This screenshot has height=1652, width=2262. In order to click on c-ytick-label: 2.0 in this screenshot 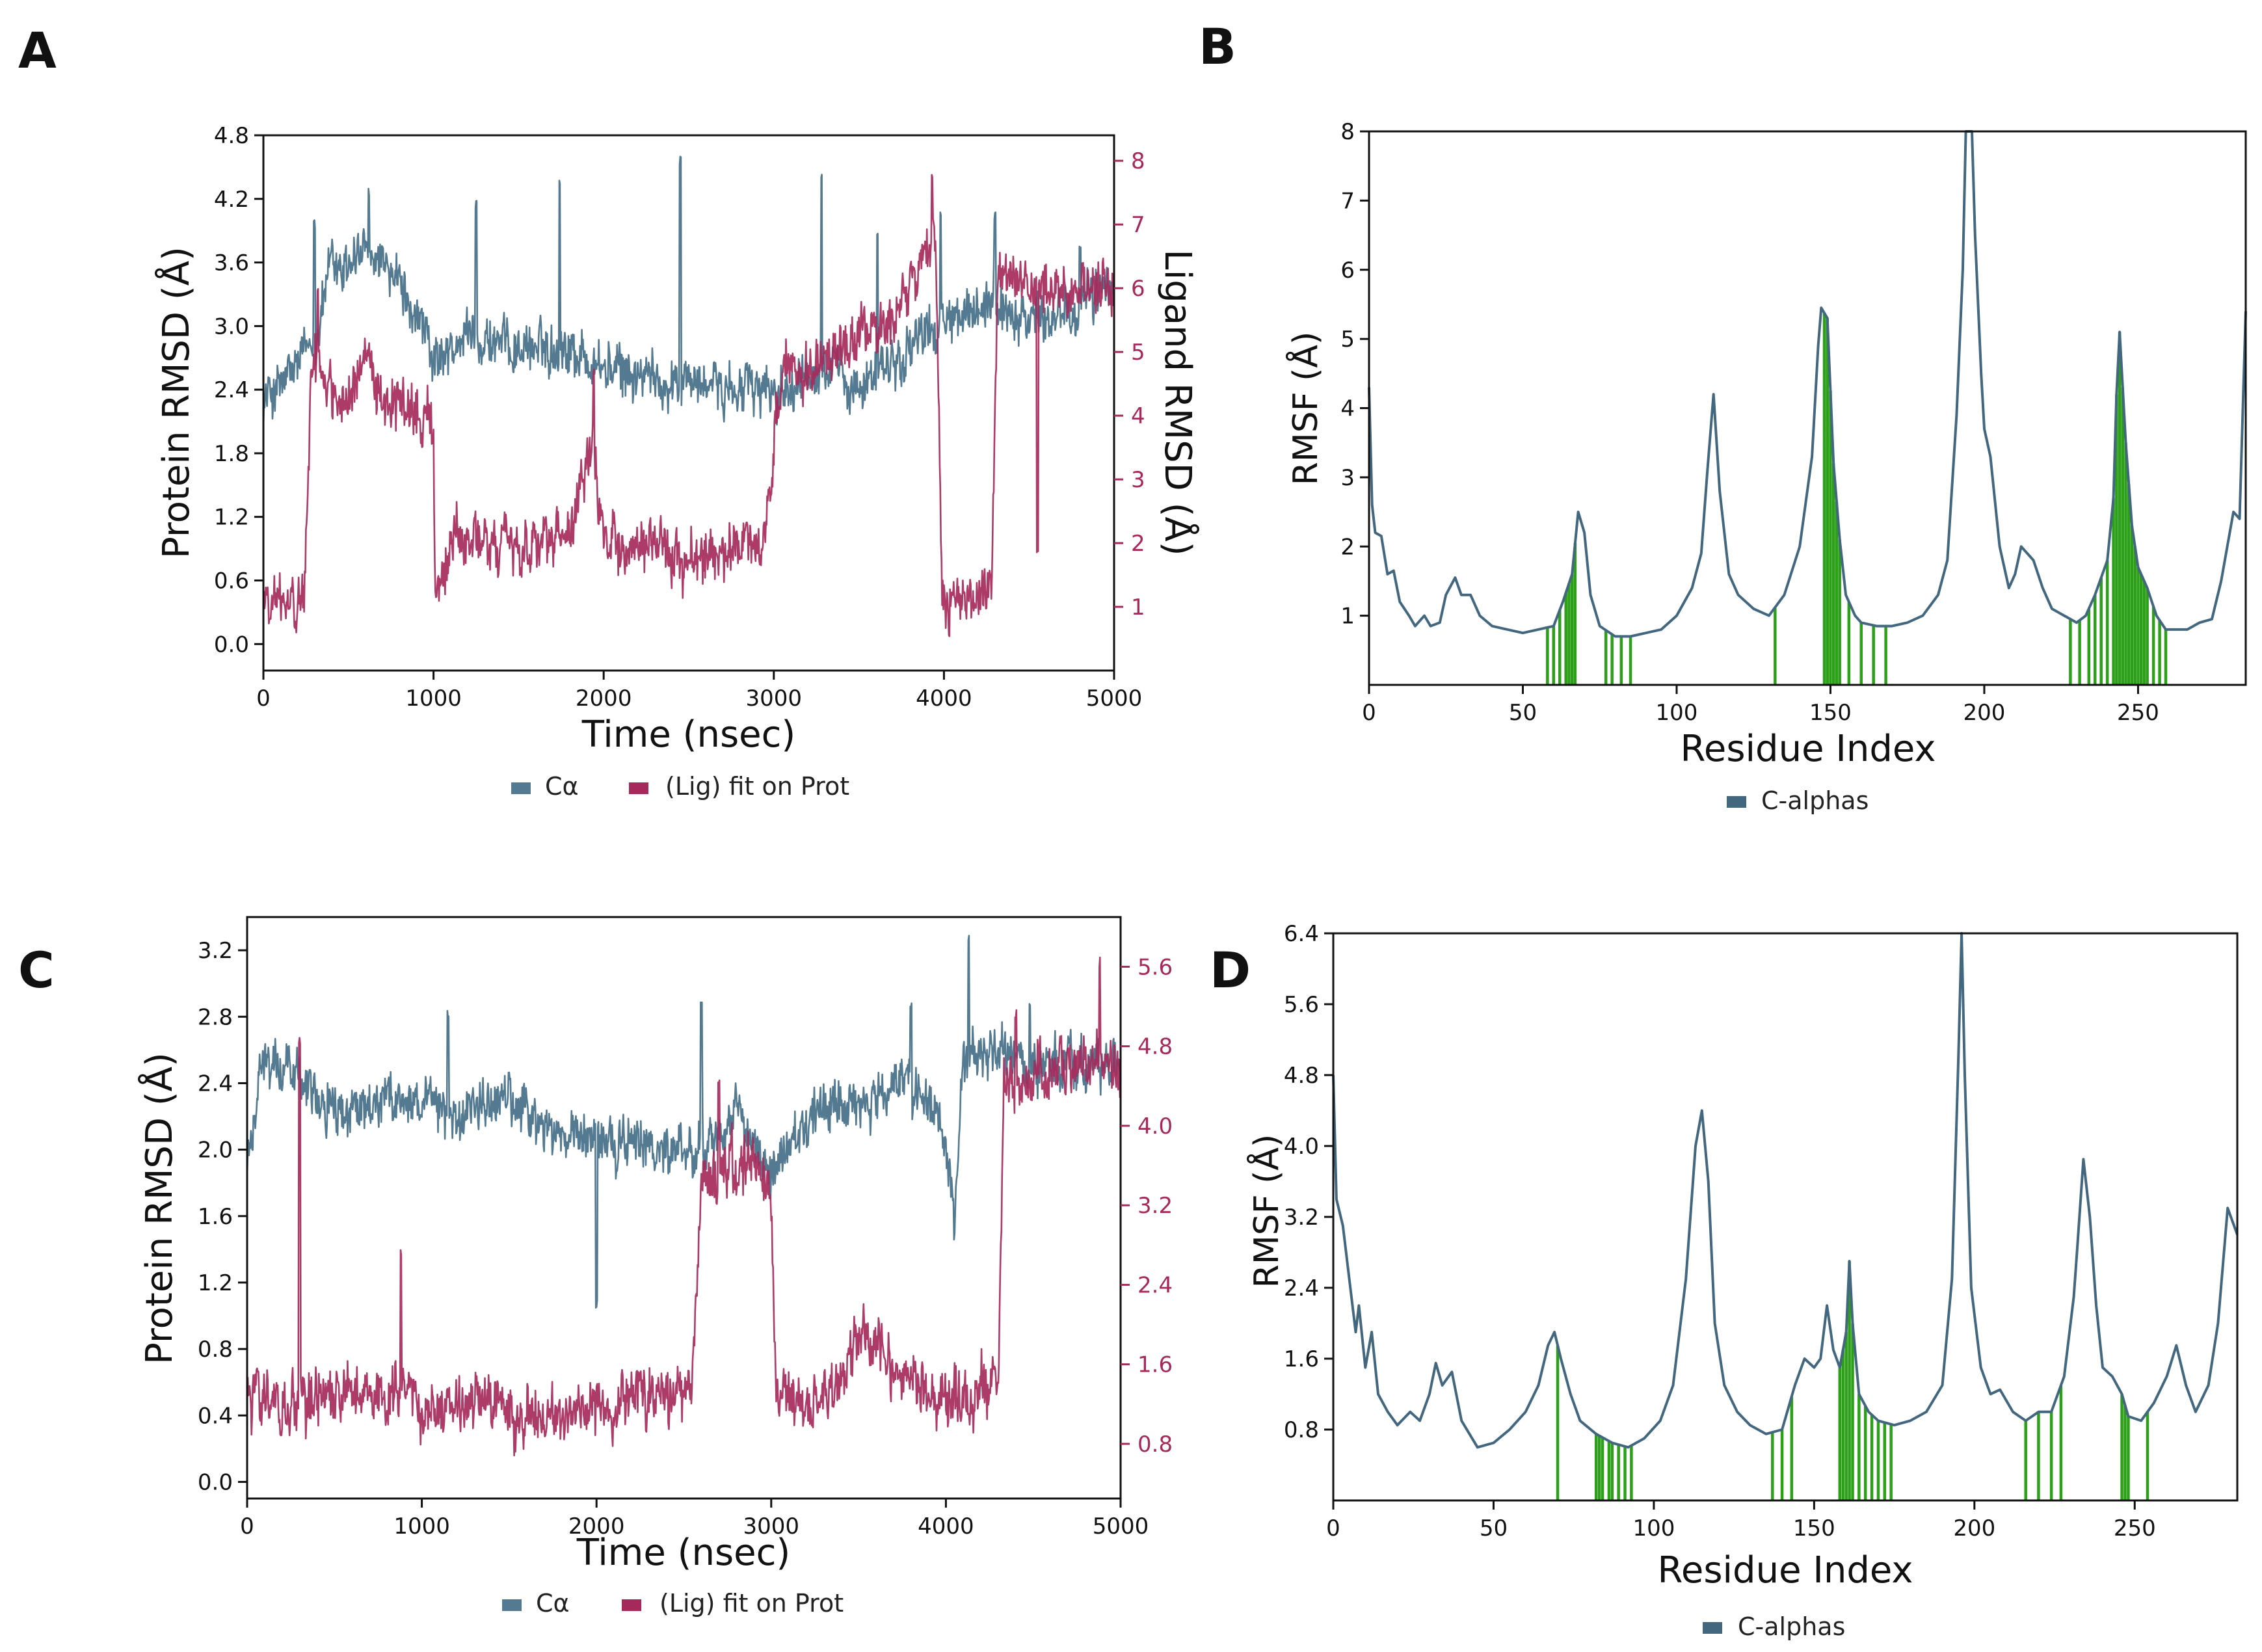, I will do `click(215, 1151)`.